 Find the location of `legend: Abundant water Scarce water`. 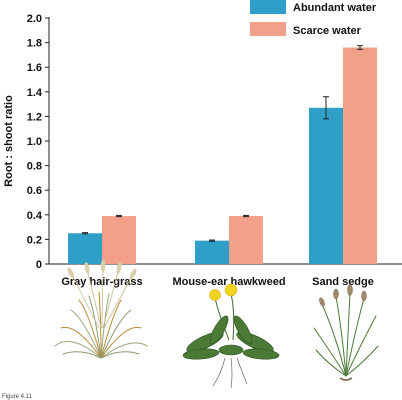

legend: Abundant water Scarce water is located at coordinates (313, 18).